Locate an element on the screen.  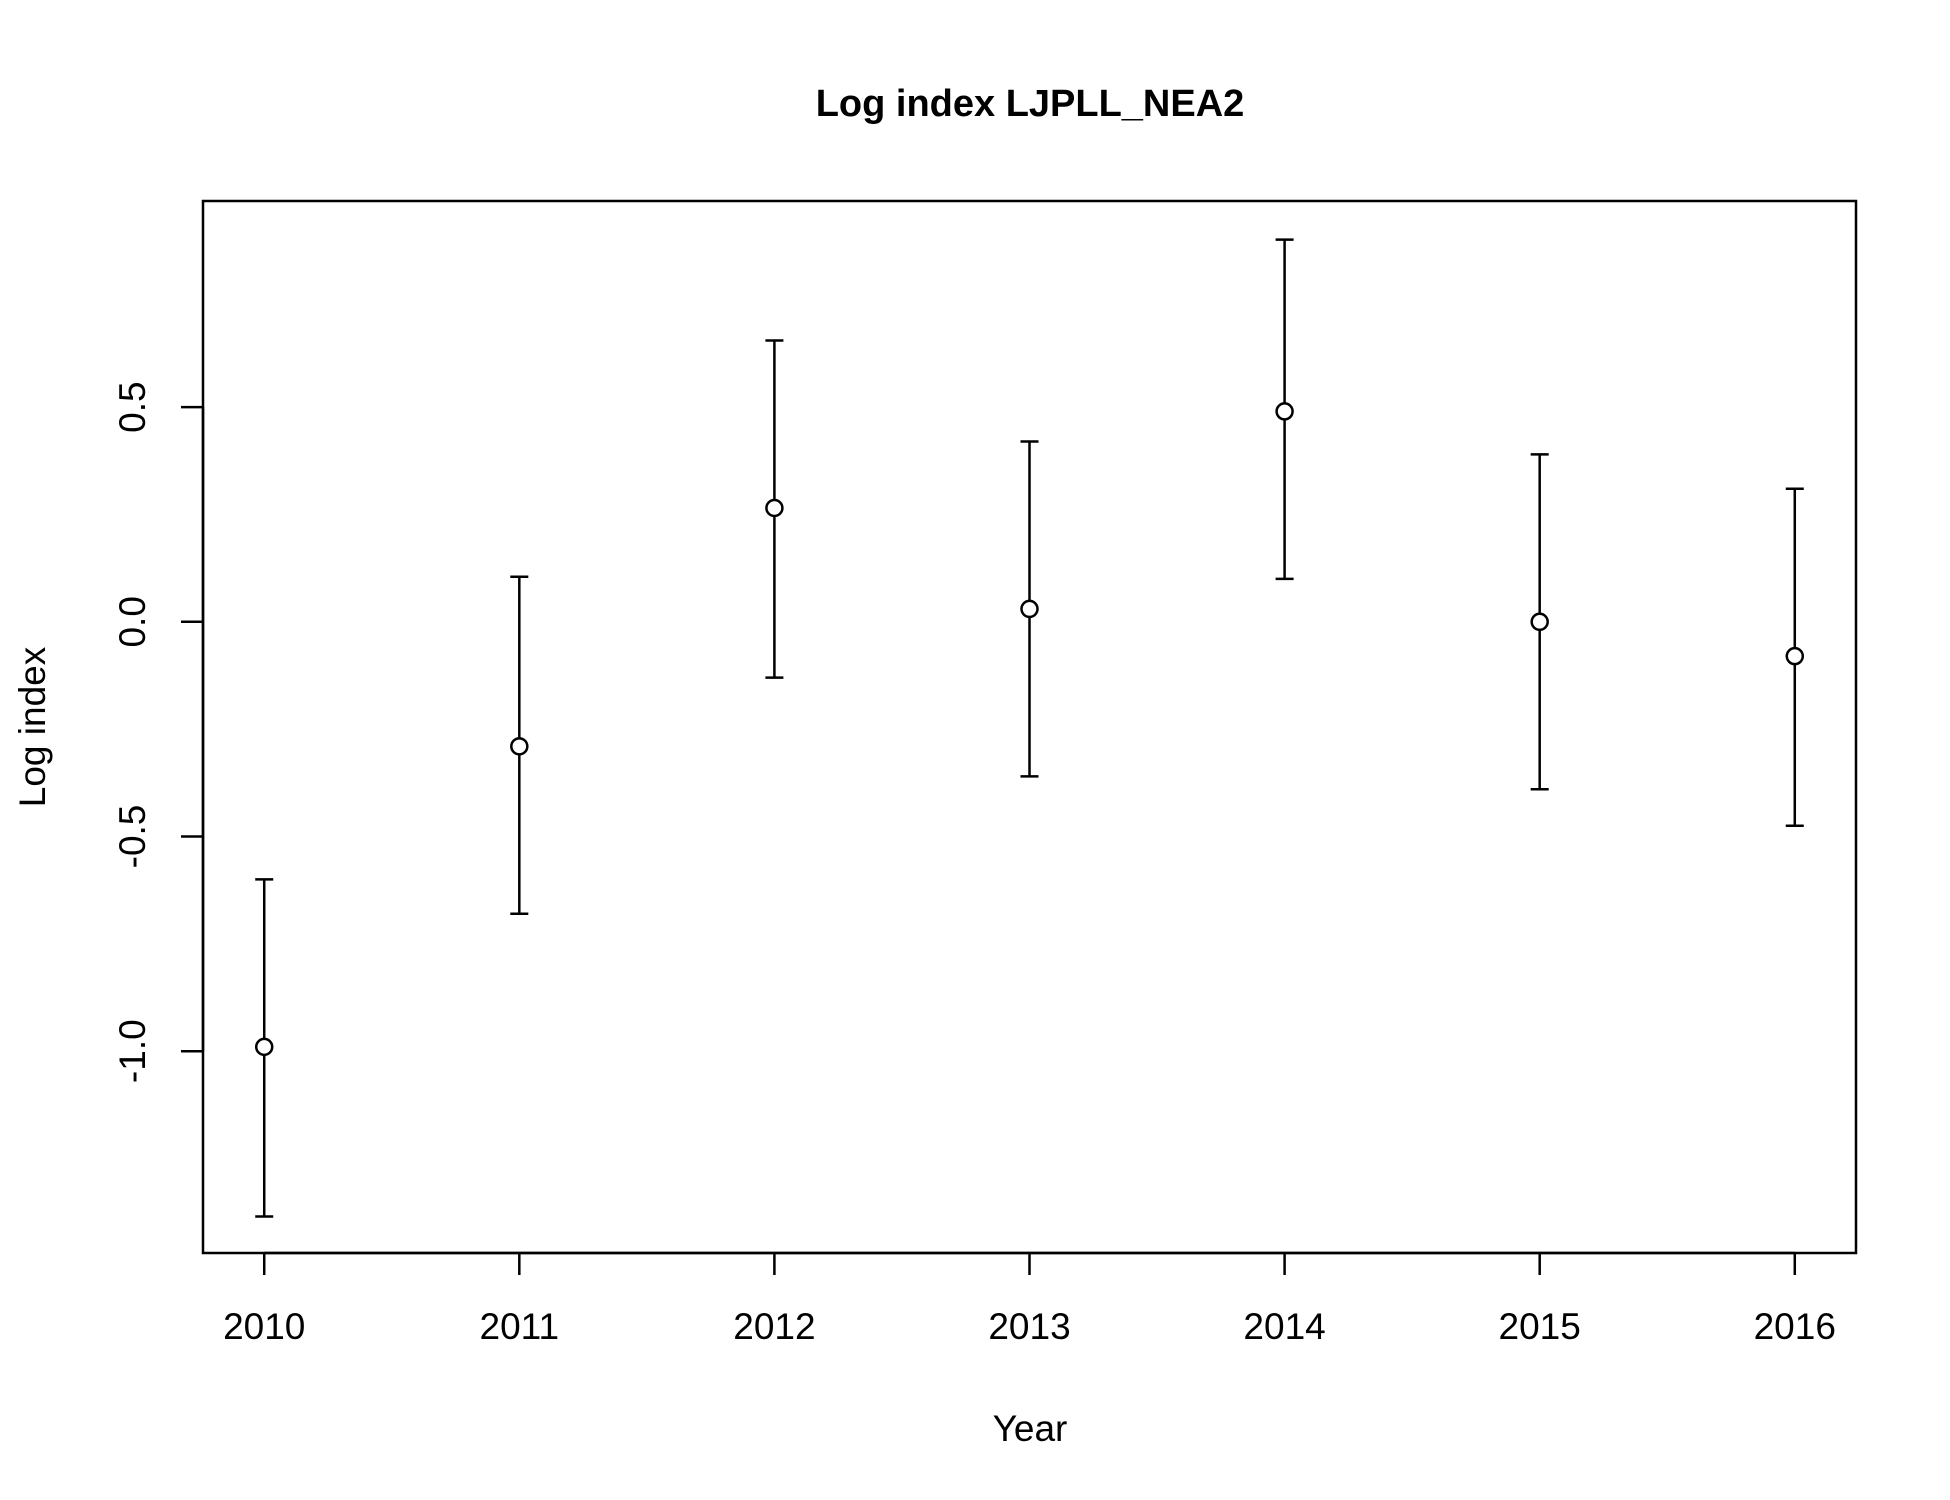
x-tick-label: 2010 is located at coordinates (264, 1326).